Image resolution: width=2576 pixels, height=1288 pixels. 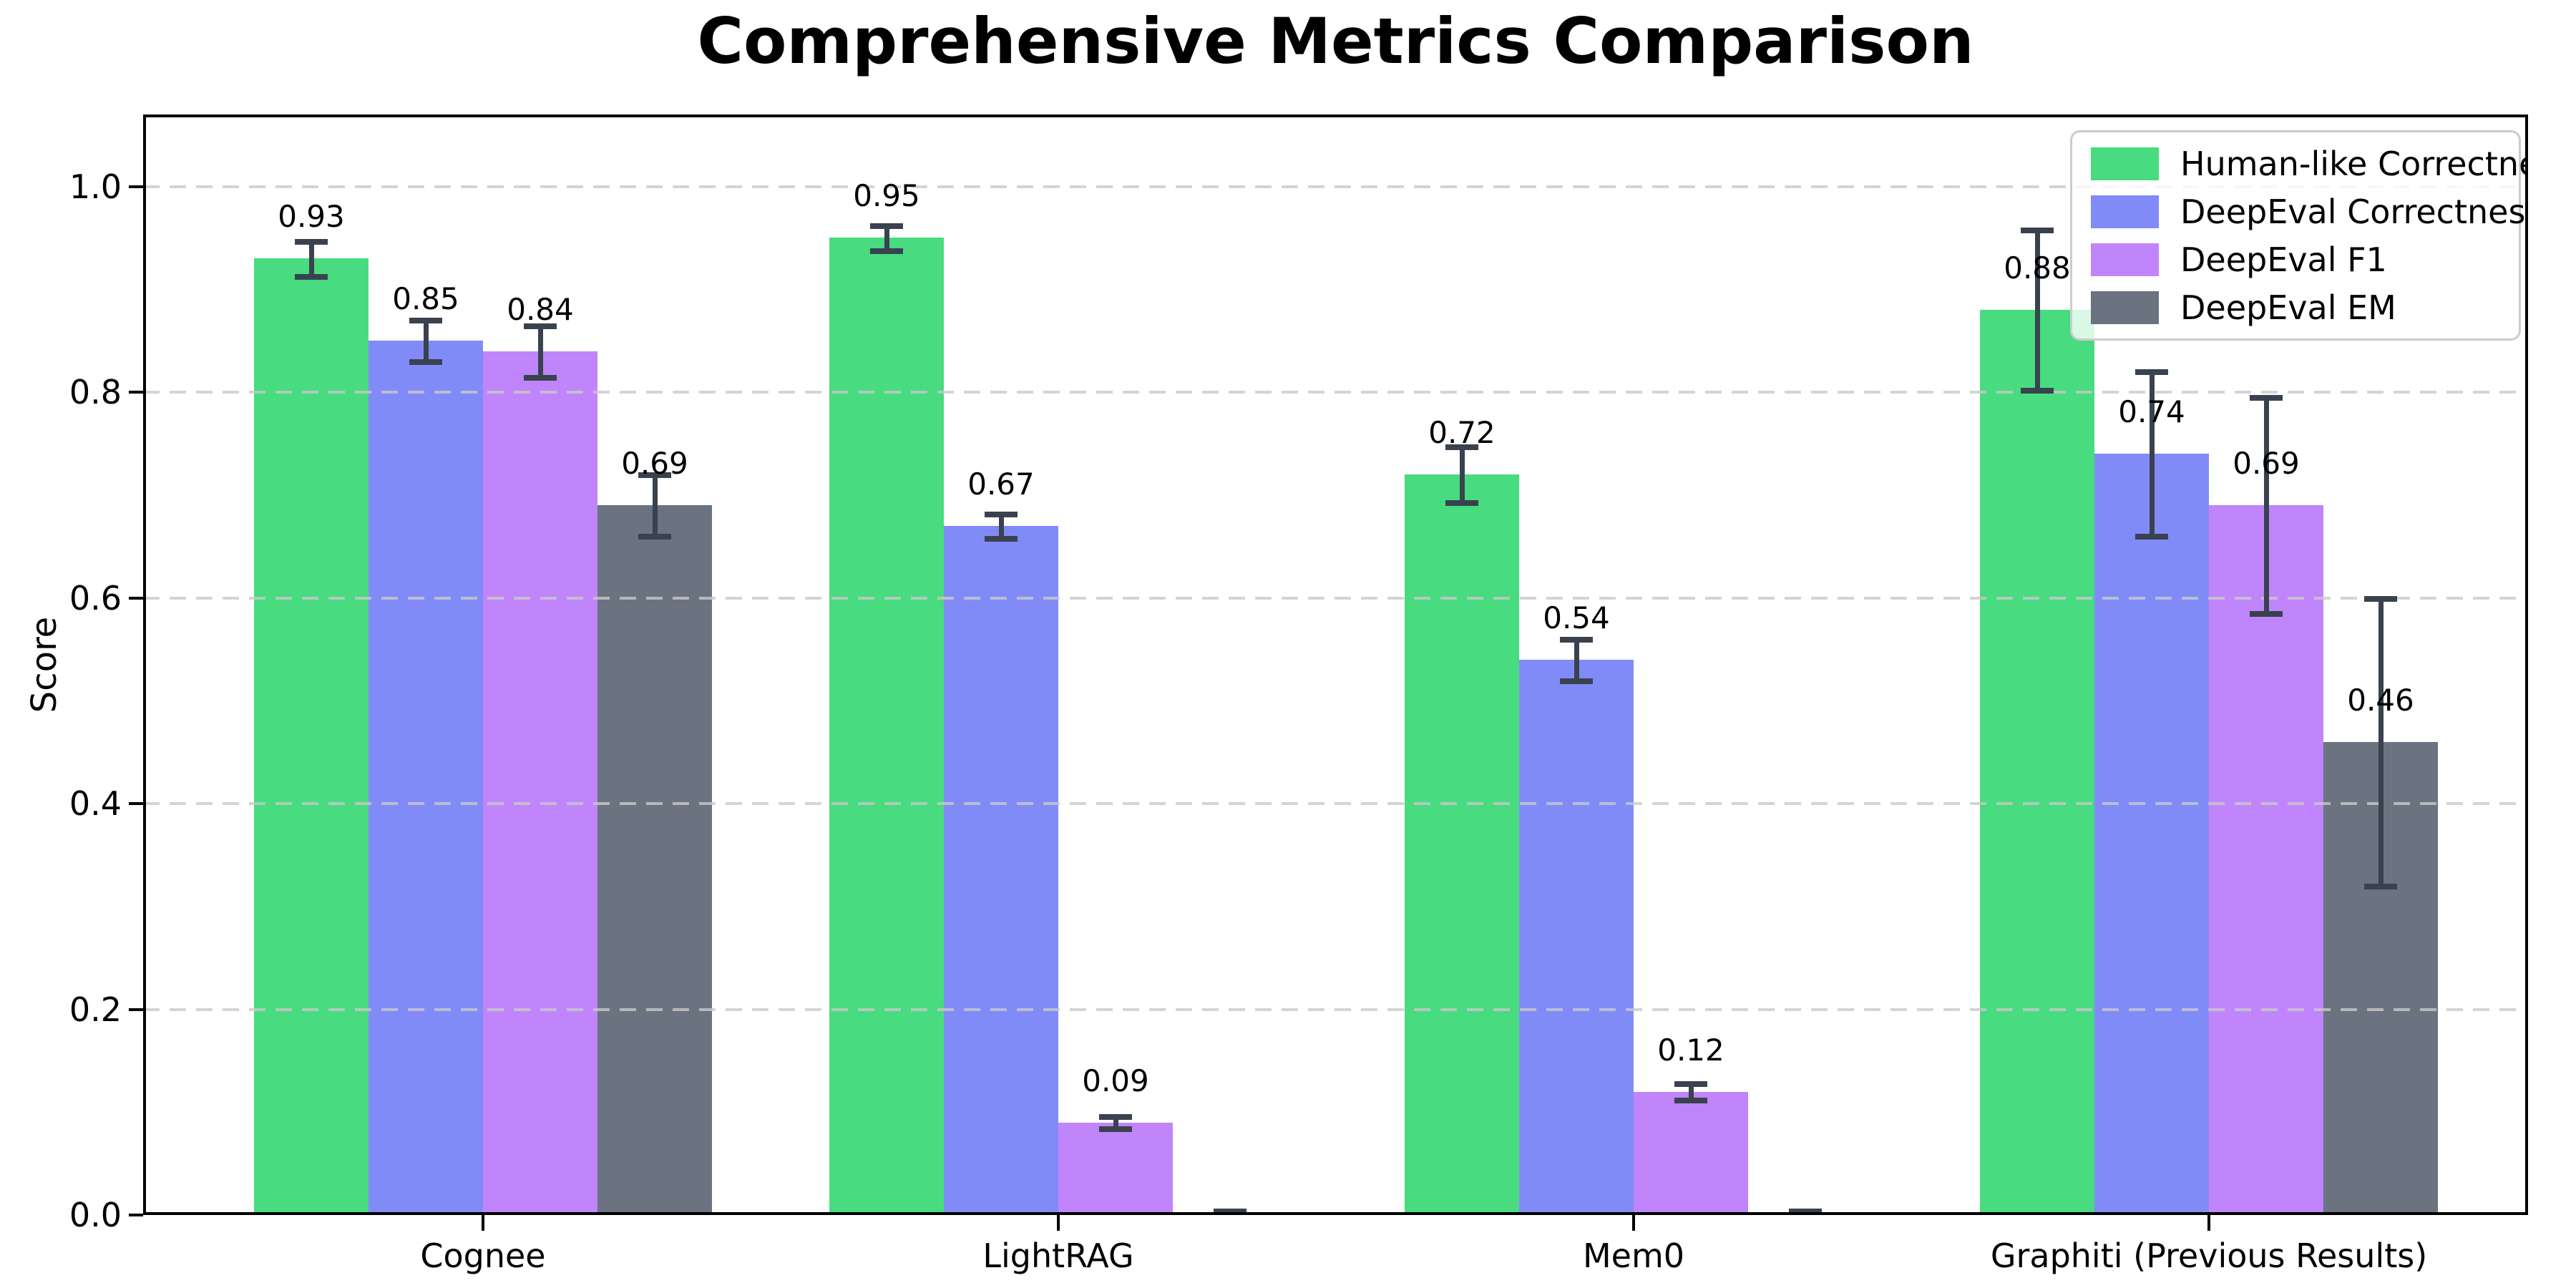 What do you see at coordinates (95, 598) in the screenshot?
I see `y-tick-label-0.6: 0.6` at bounding box center [95, 598].